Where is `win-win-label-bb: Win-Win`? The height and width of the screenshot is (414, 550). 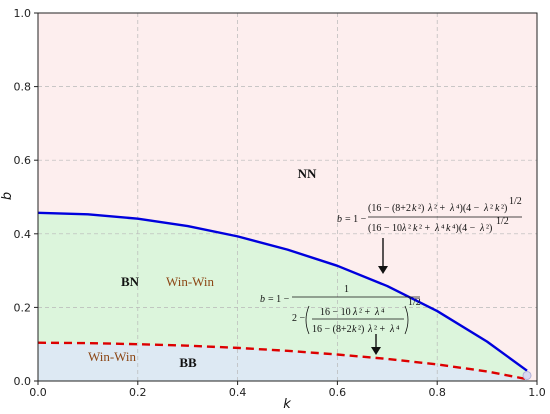
win-win-label-bb: Win-Win is located at coordinates (112, 356).